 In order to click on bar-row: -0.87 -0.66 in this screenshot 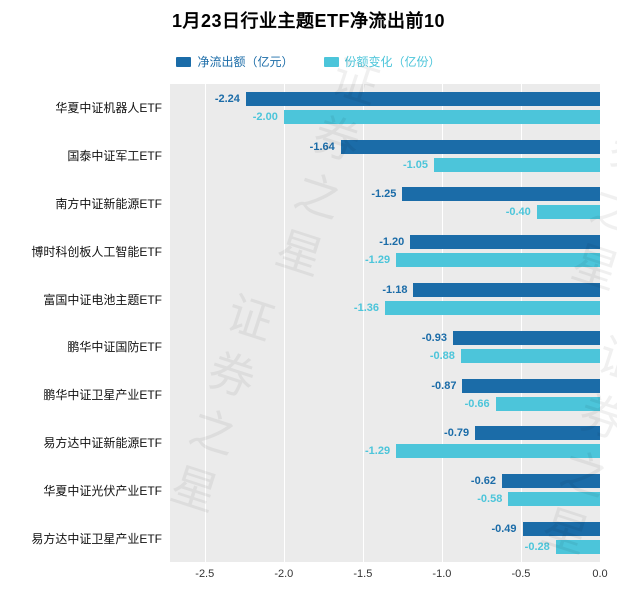, I will do `click(385, 395)`.